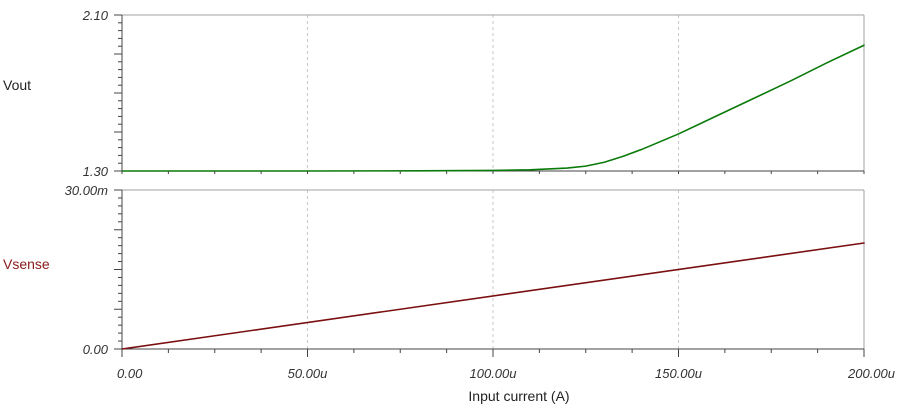 The image size is (914, 414). What do you see at coordinates (17, 85) in the screenshot?
I see `vout-axis-label: Vout` at bounding box center [17, 85].